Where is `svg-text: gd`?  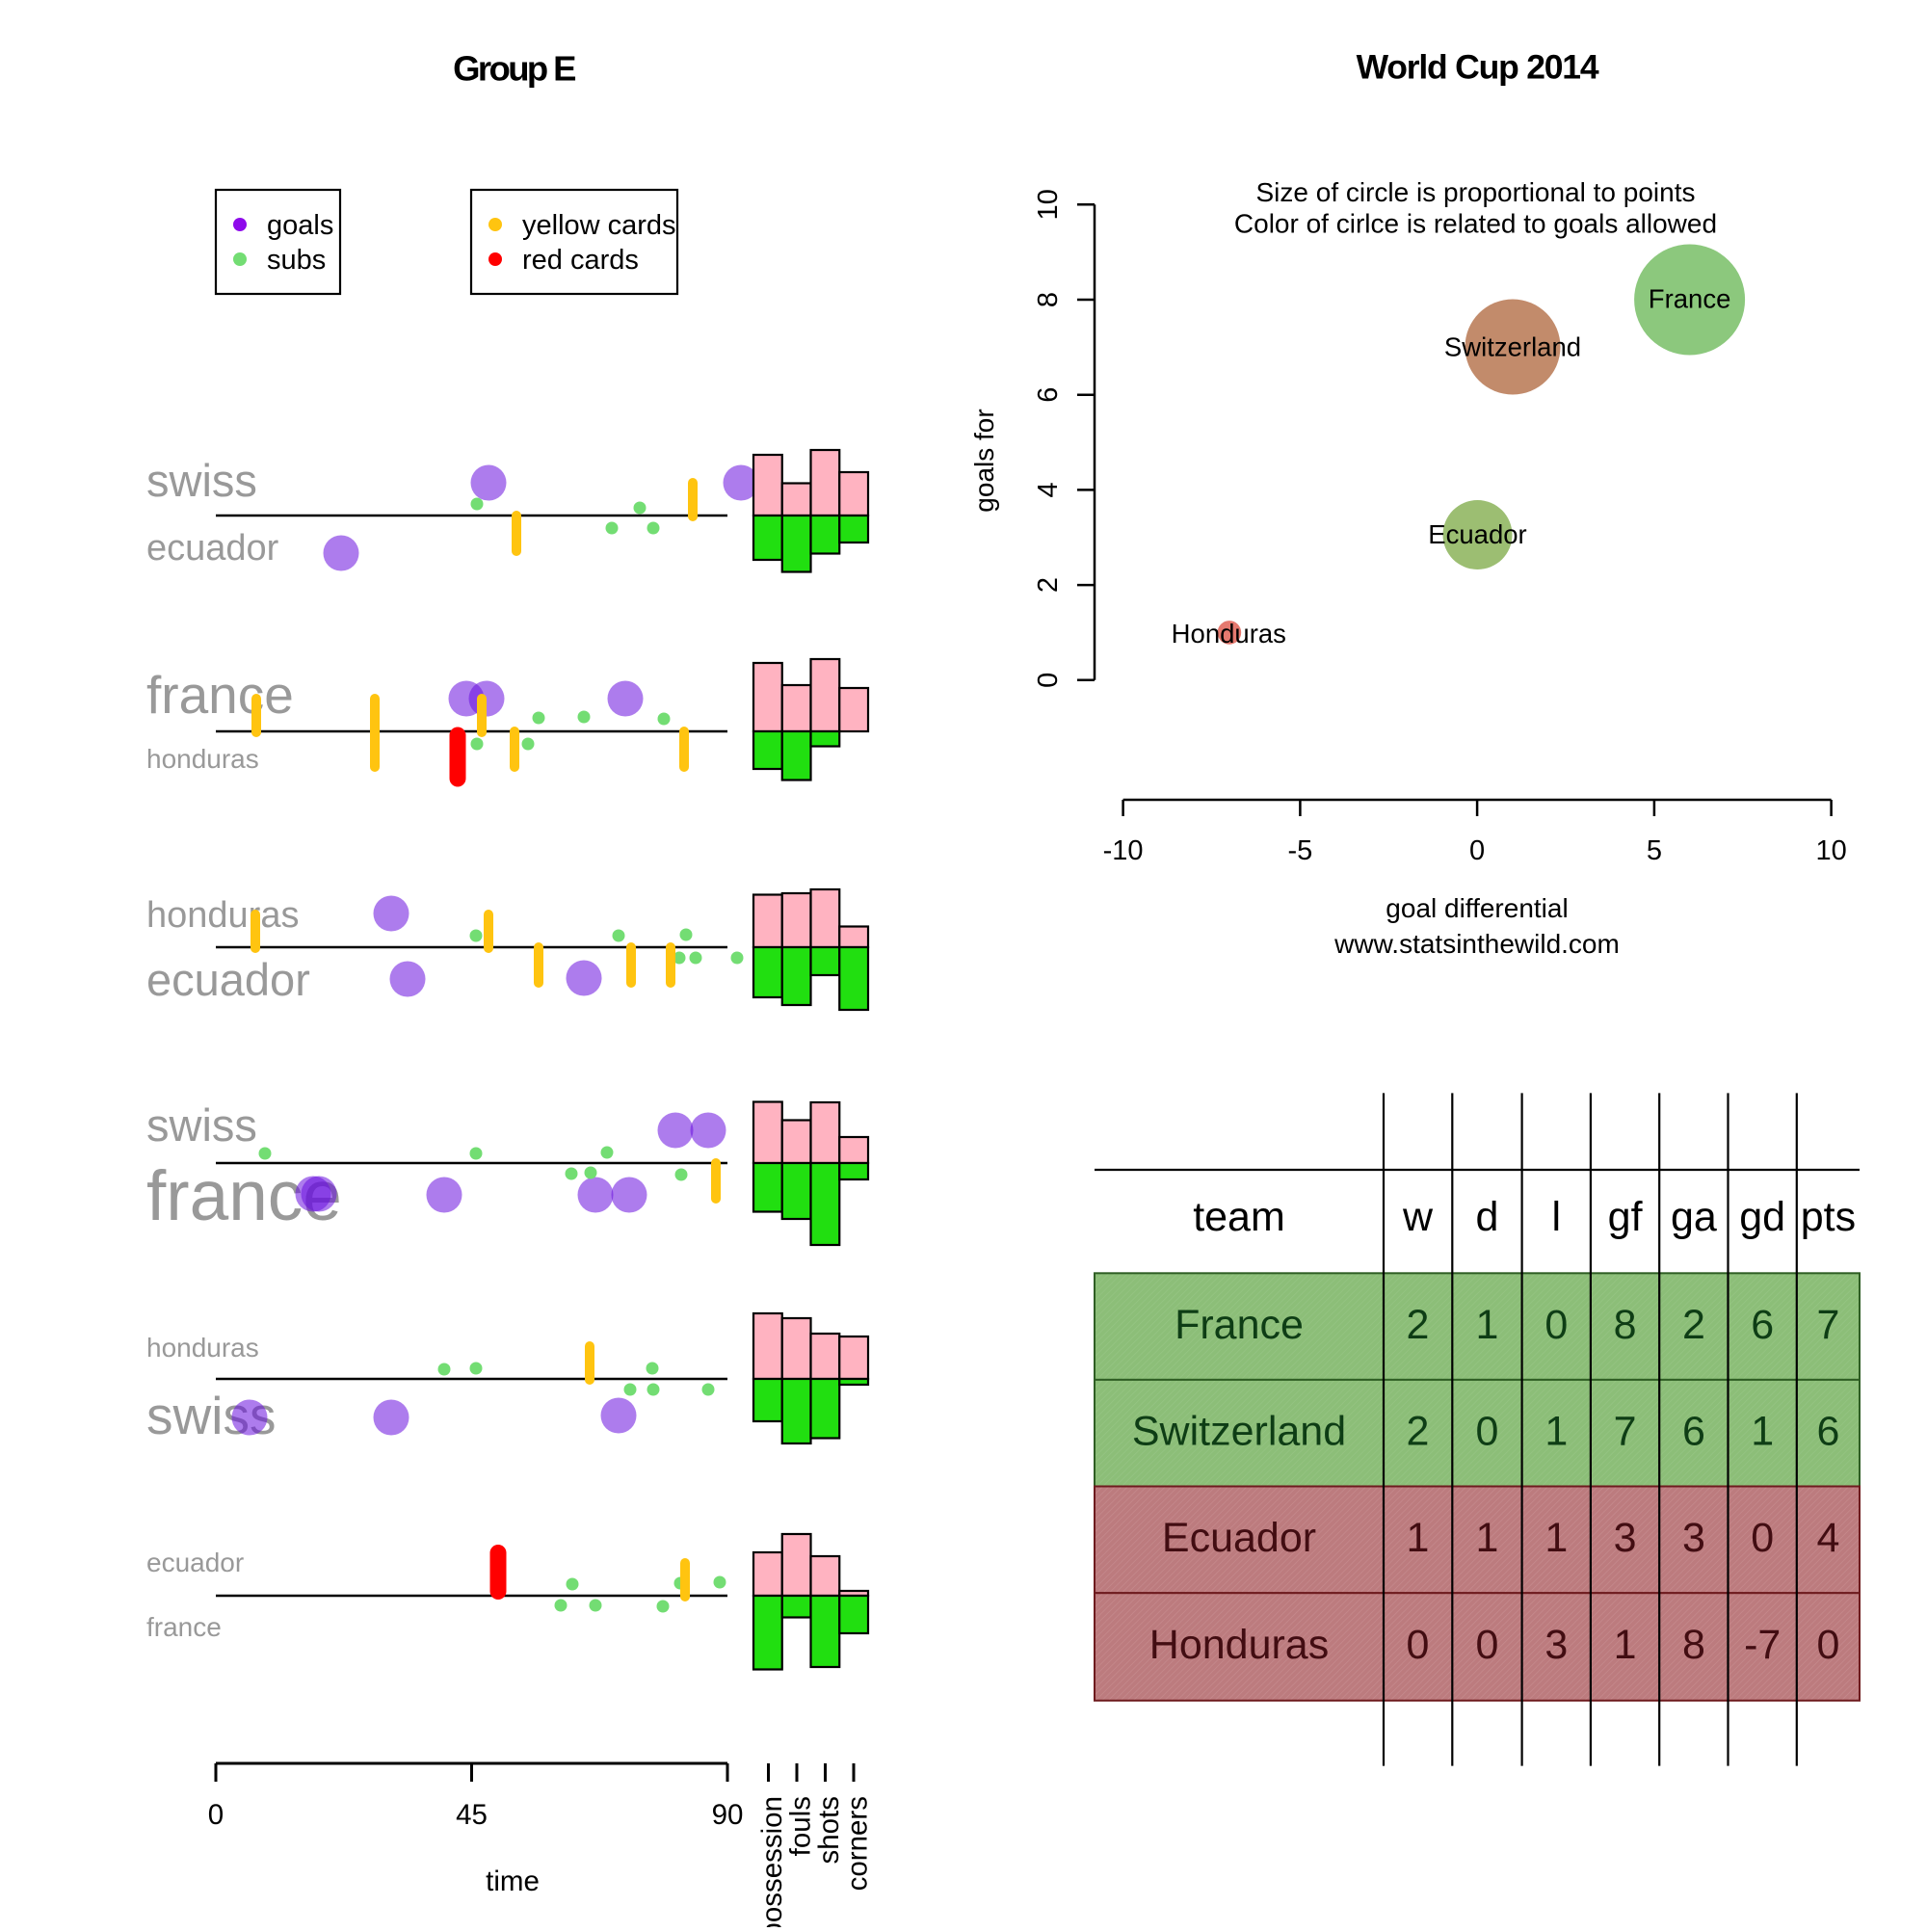
svg-text: gd is located at coordinates (1762, 1217).